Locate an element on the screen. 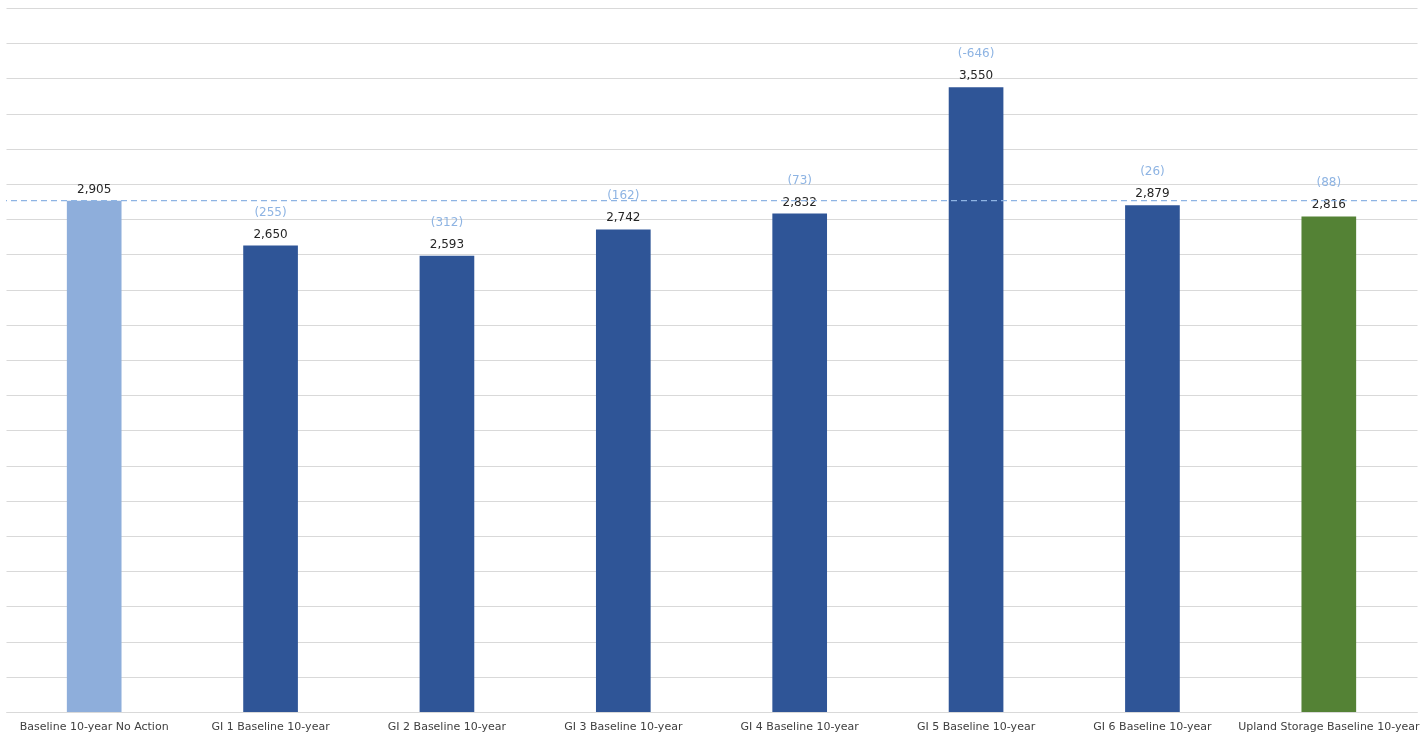  annotation: (162) is located at coordinates (623, 195).